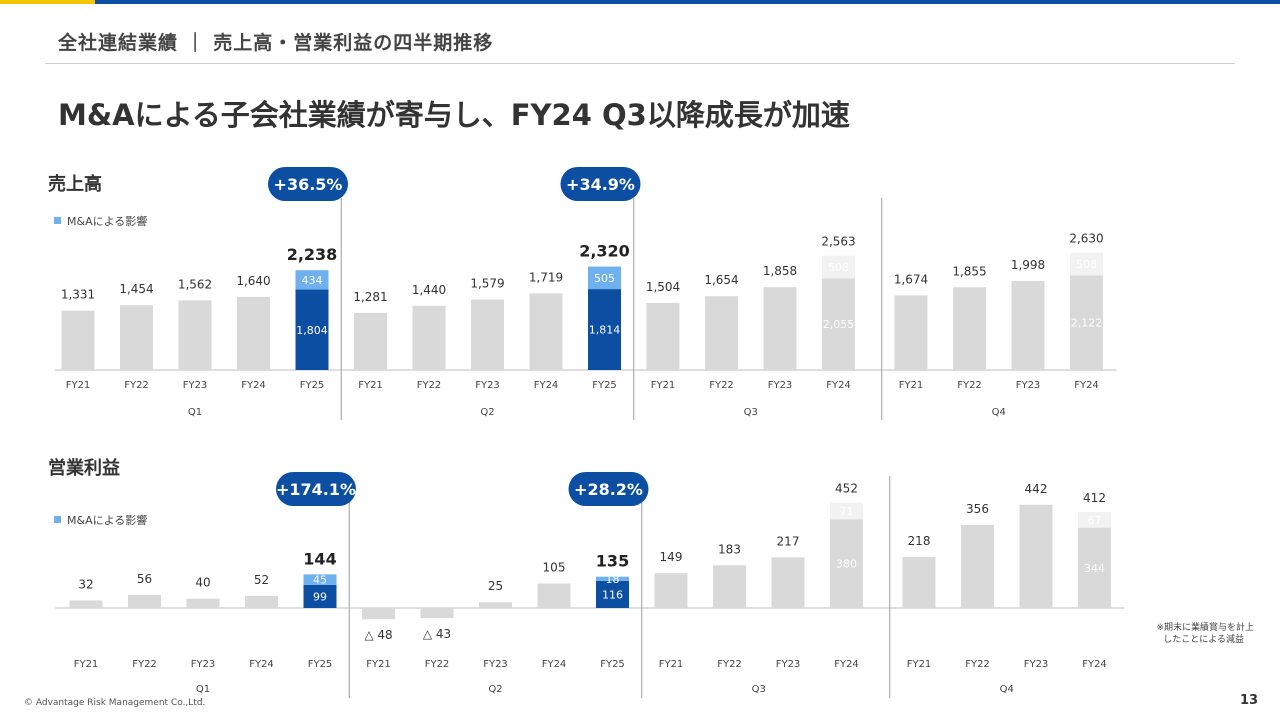  I want to click on sales-ma-value-label: 508, so click(838, 267).